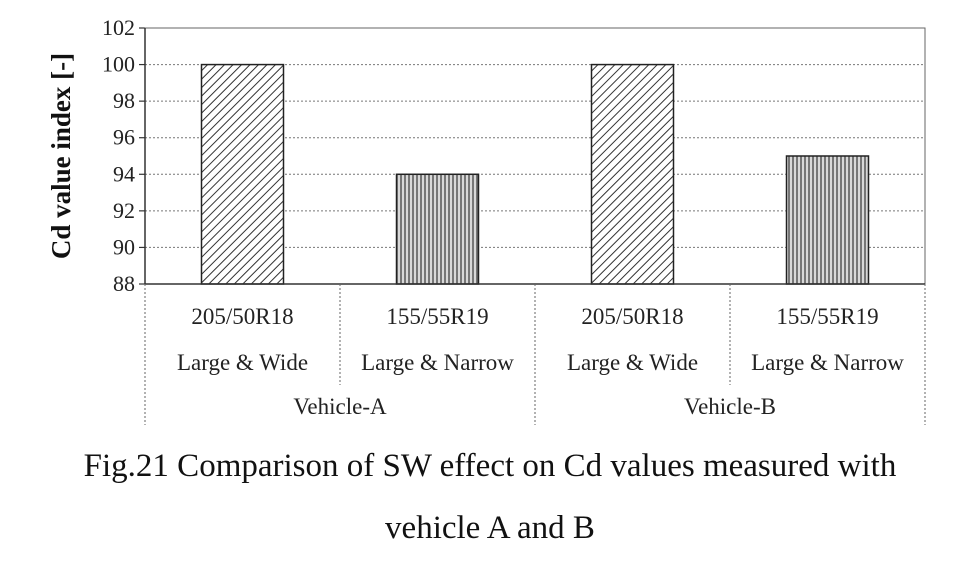  Describe the element at coordinates (124, 173) in the screenshot. I see `y-tick-label: 94` at that location.